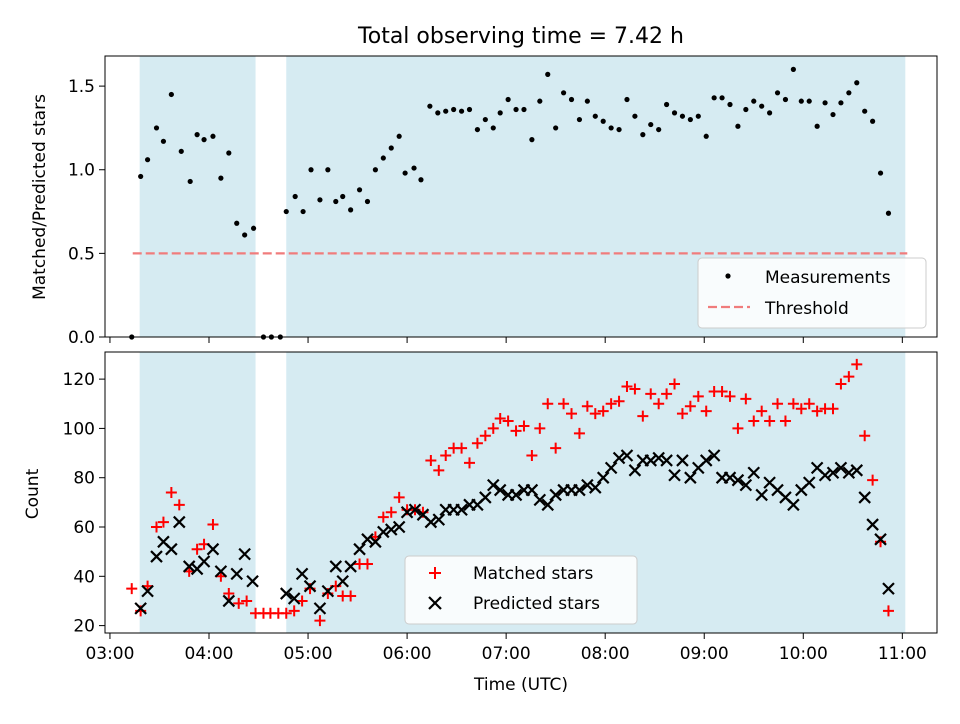 The image size is (960, 724). Describe the element at coordinates (79, 380) in the screenshot. I see `y-tick-label: 120` at that location.